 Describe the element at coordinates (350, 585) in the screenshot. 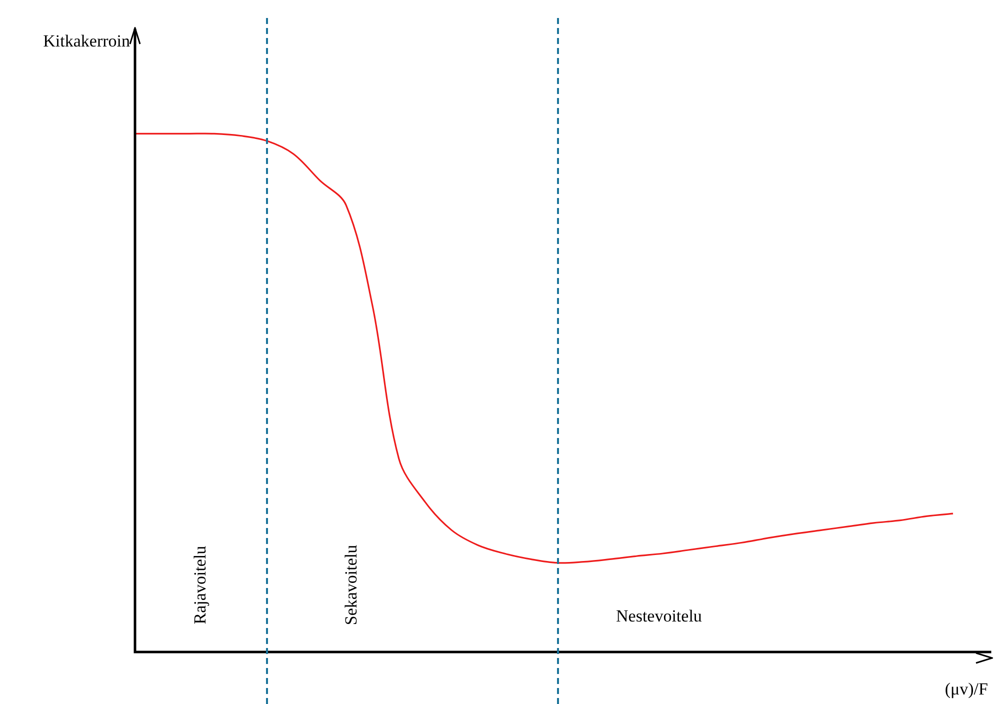

I see `annotation: Sekavoitelu` at that location.